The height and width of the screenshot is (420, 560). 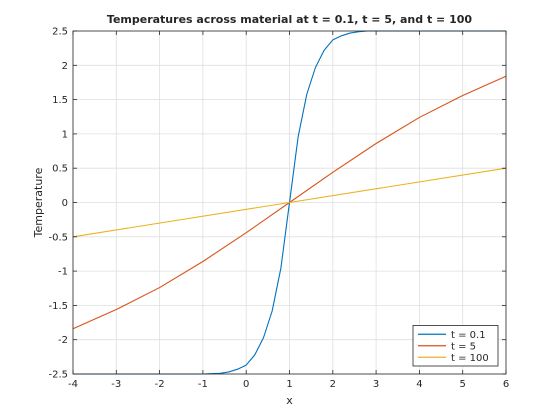 I want to click on x-tick-label: 3, so click(x=376, y=384).